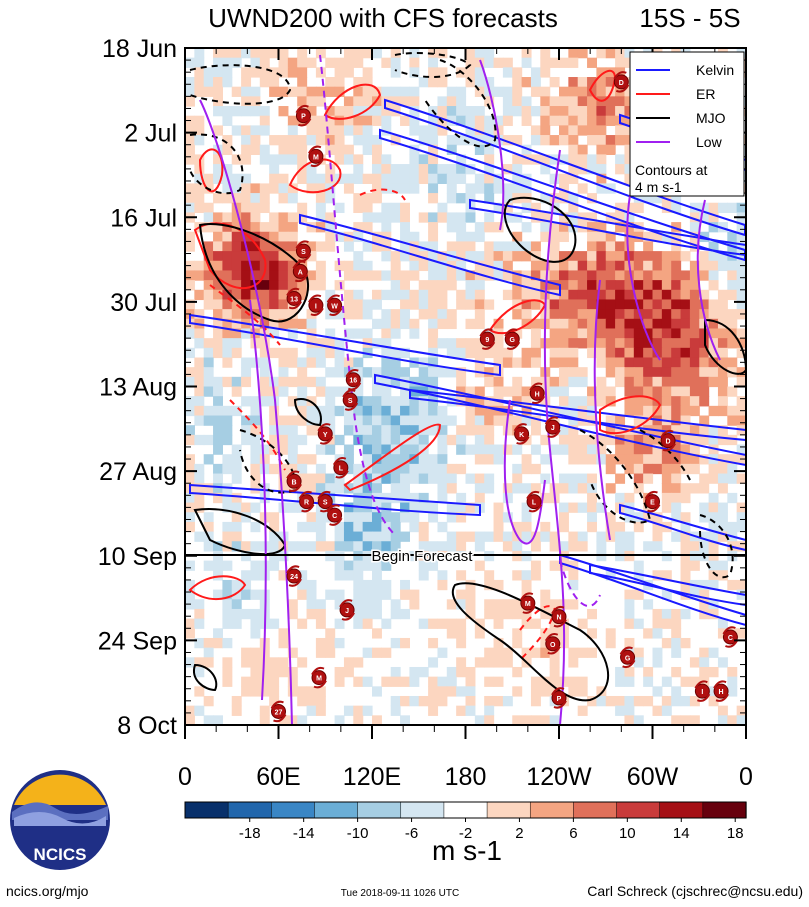  What do you see at coordinates (628, 658) in the screenshot?
I see `storm-label: G` at bounding box center [628, 658].